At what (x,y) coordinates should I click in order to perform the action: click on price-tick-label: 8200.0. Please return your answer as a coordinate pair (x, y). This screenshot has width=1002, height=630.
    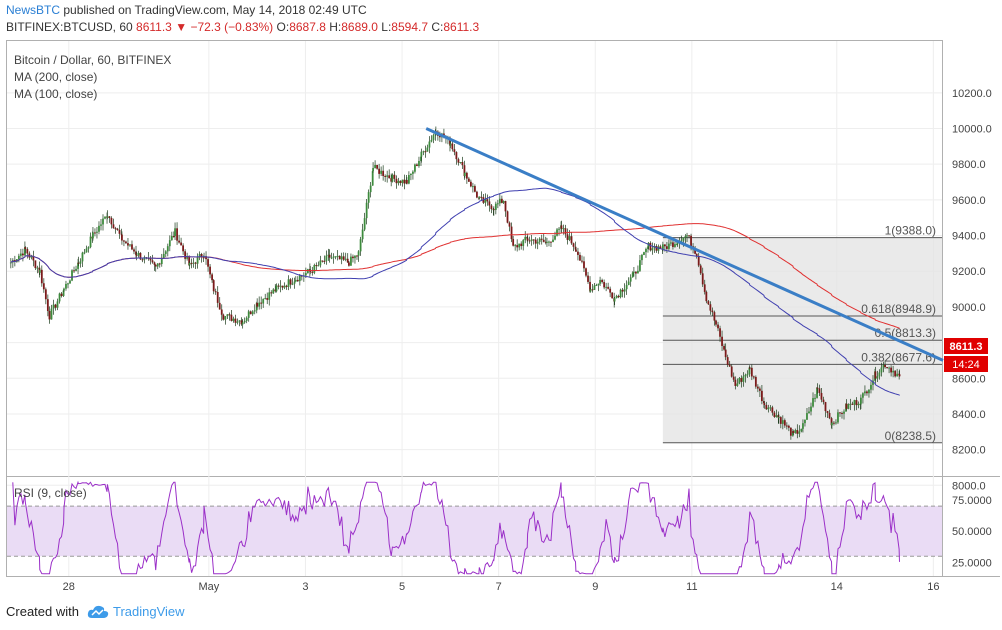
    Looking at the image, I should click on (969, 451).